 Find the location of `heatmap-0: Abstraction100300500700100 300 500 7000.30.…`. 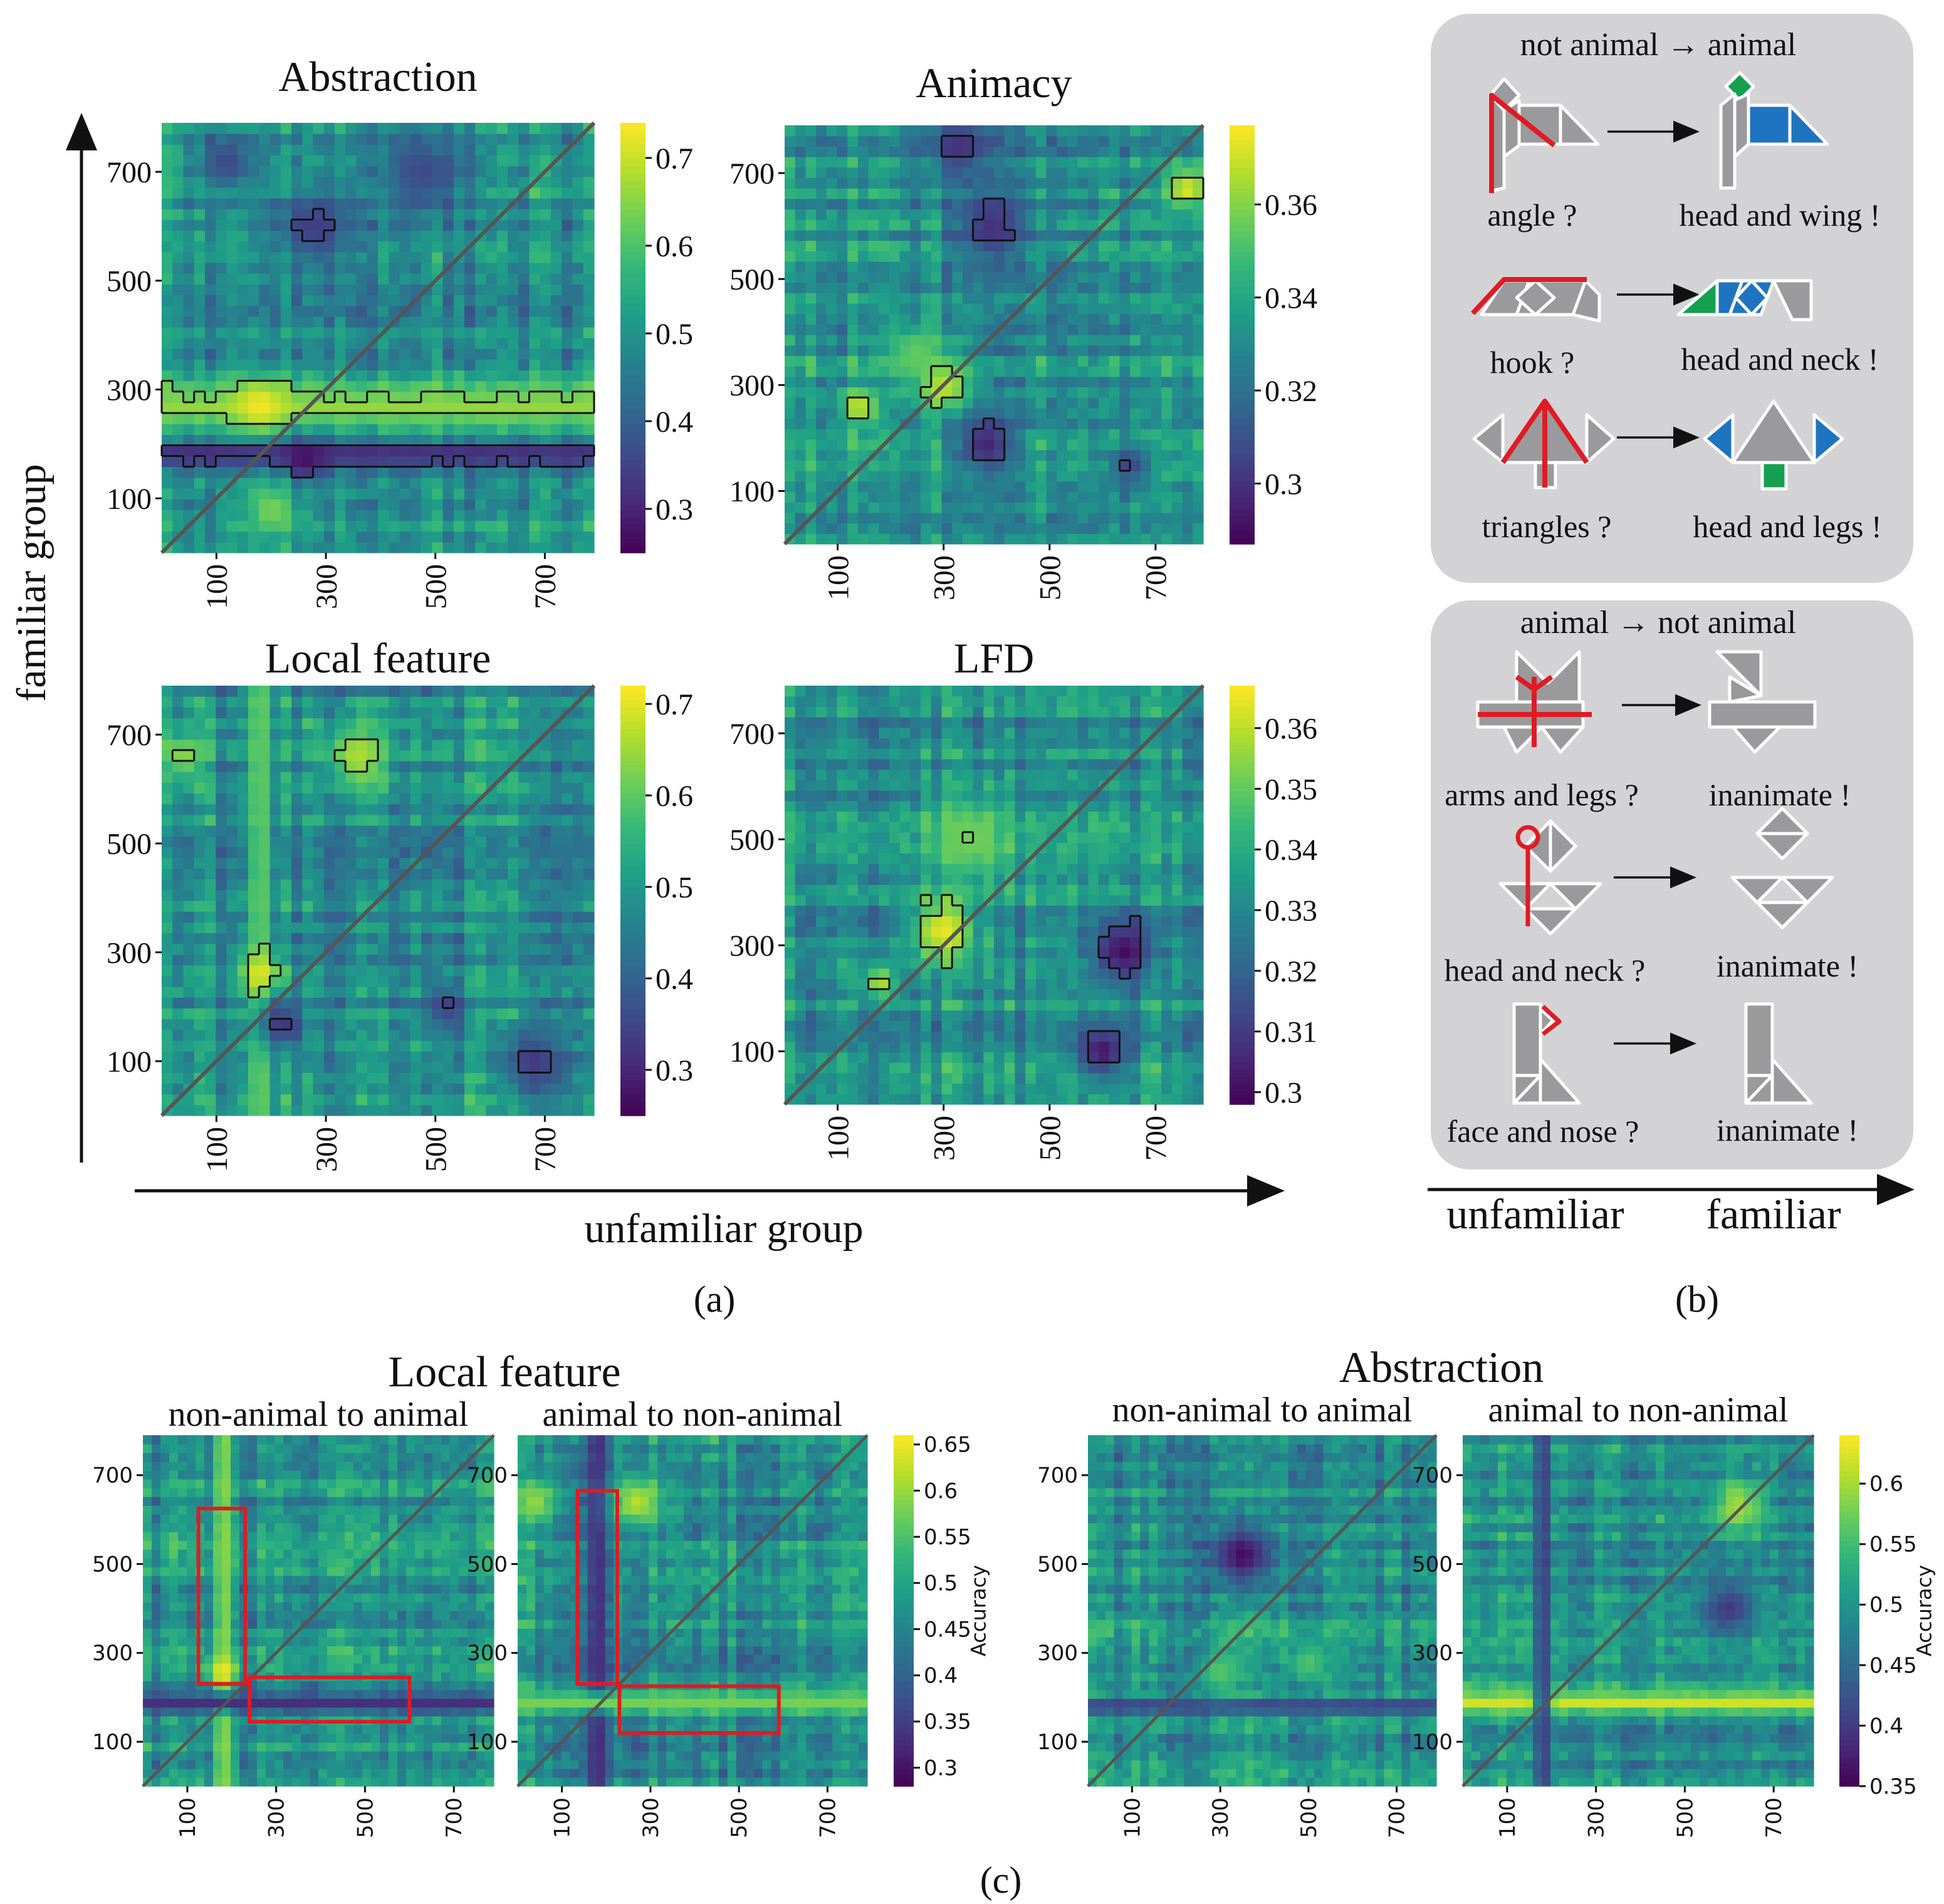

heatmap-0: Abstraction100300500700100 300 500 7000.30.… is located at coordinates (400, 331).